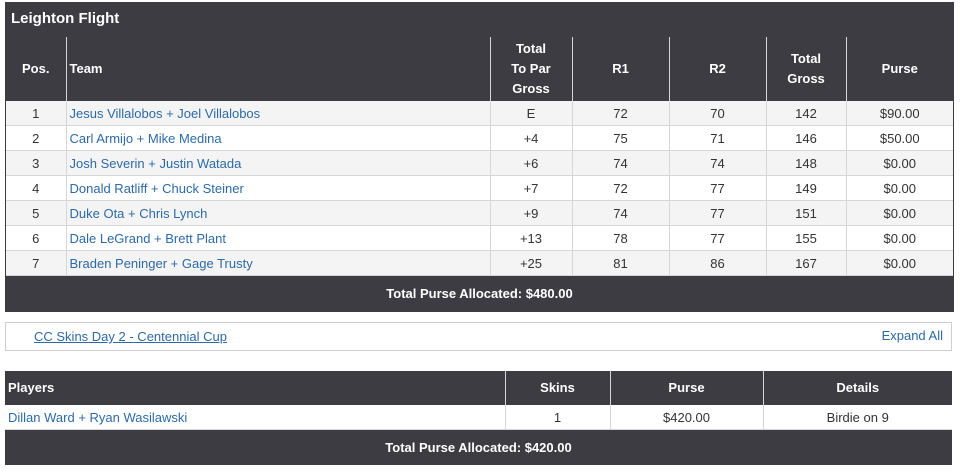  What do you see at coordinates (138, 213) in the screenshot?
I see `team-link: Duke Ota + Chris Lynch` at bounding box center [138, 213].